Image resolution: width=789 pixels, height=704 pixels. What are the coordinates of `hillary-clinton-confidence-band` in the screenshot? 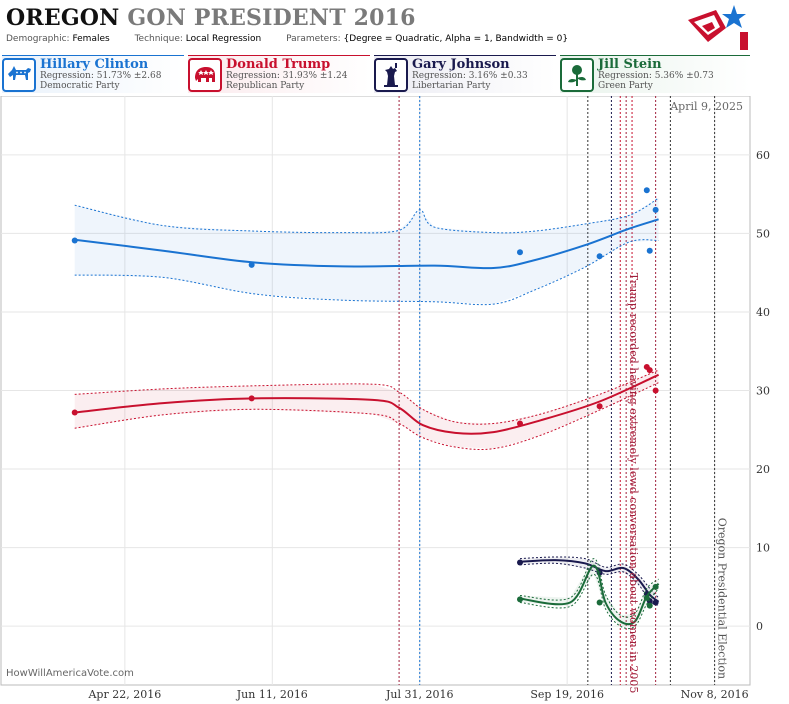 It's located at (366, 251).